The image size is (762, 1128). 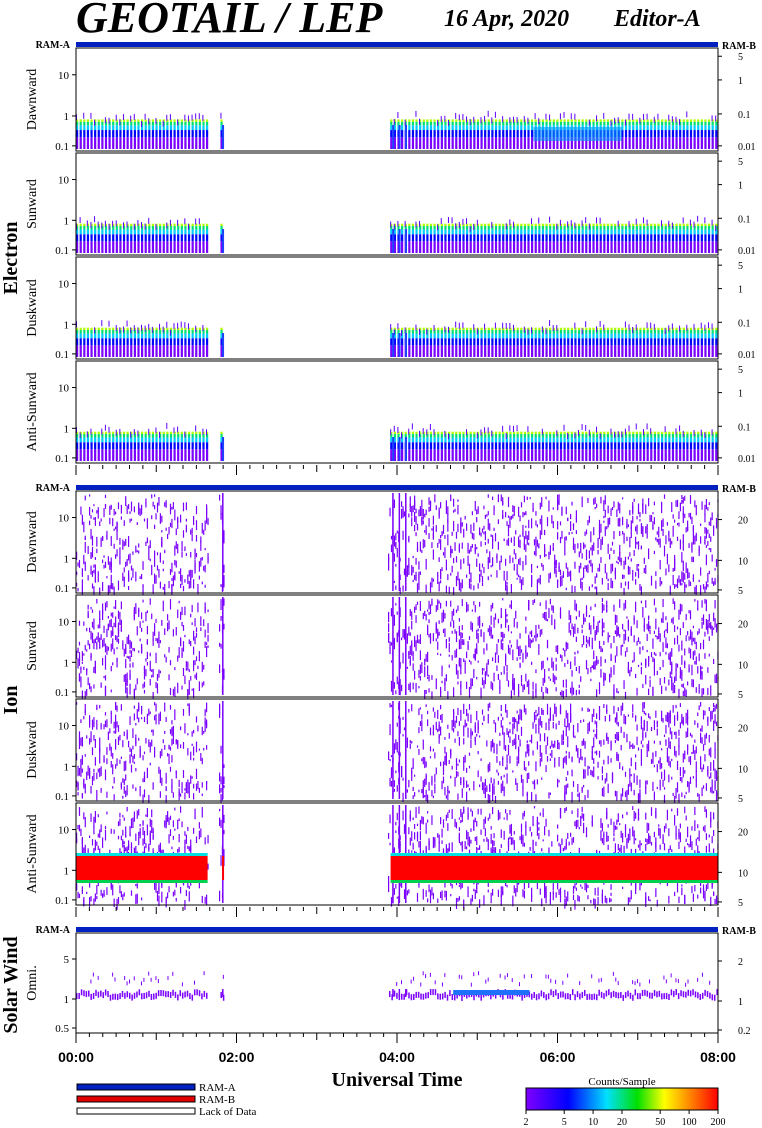 What do you see at coordinates (62, 1029) in the screenshot?
I see `left-tick-label: 0.5` at bounding box center [62, 1029].